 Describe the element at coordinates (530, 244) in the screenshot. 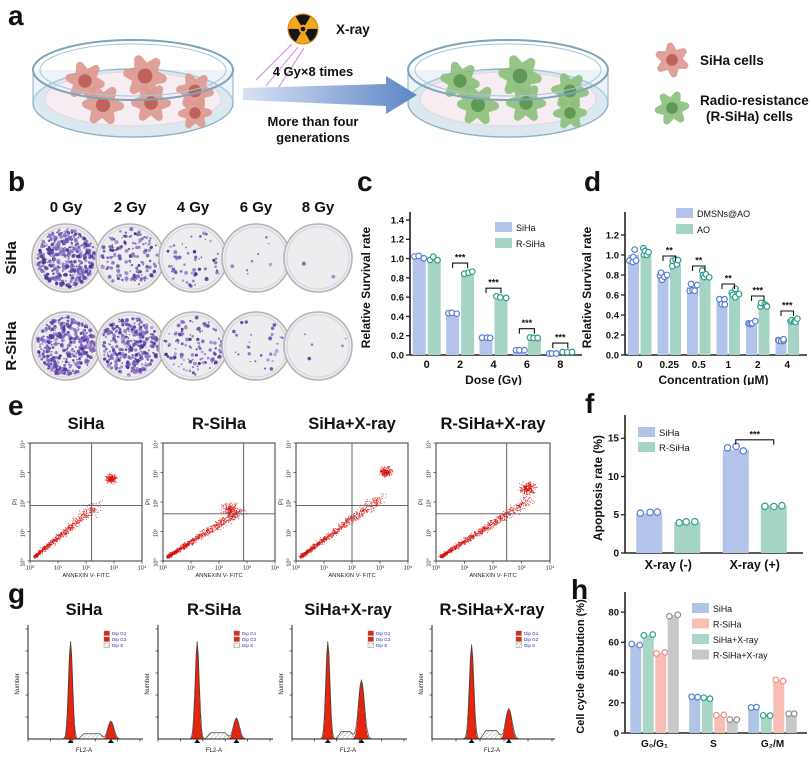

I see `legend-label-R-SiHa: R-SiHa` at that location.